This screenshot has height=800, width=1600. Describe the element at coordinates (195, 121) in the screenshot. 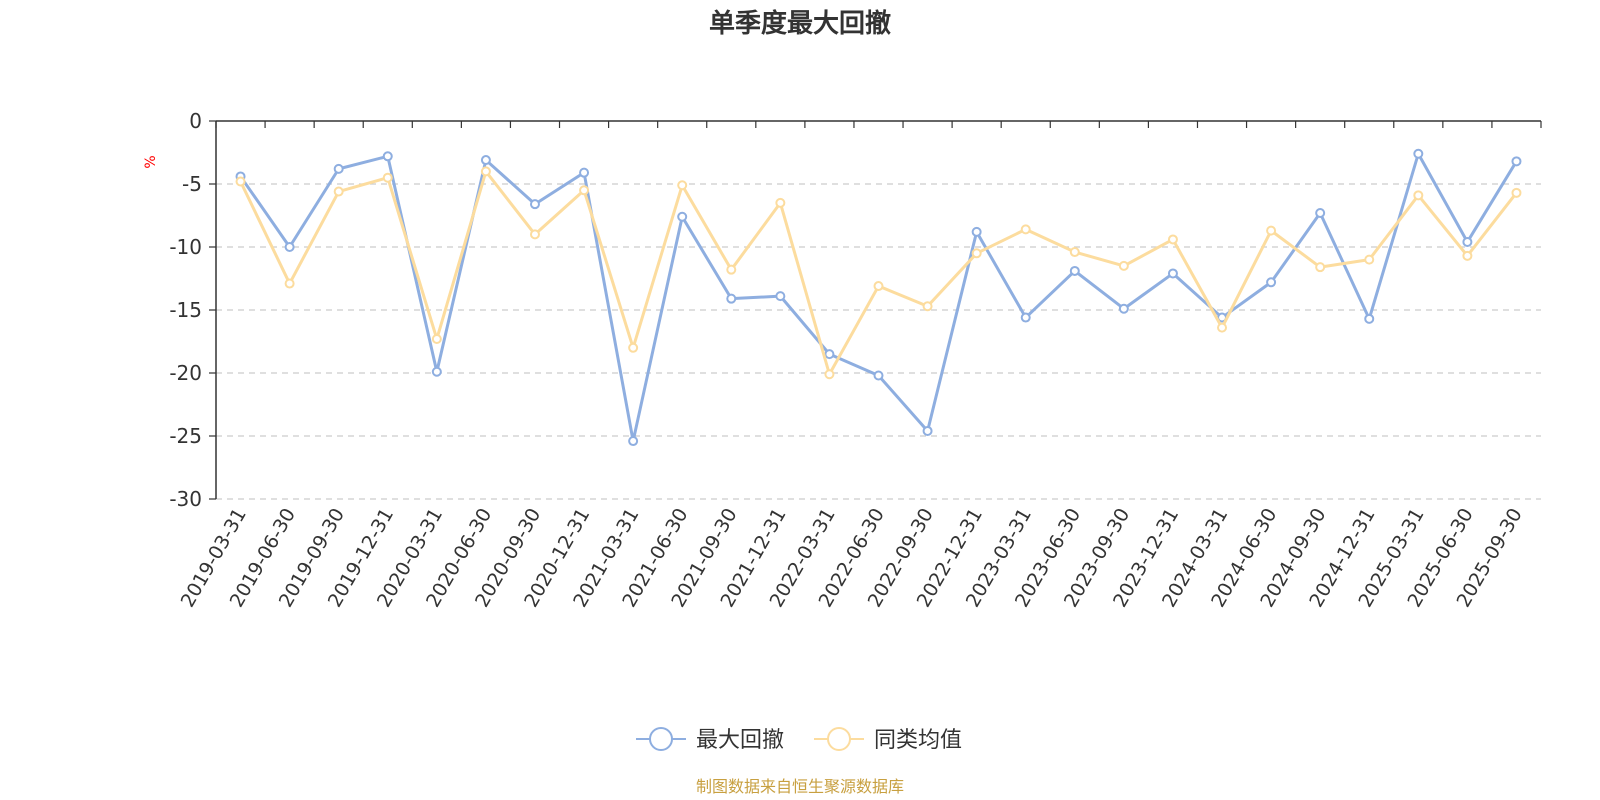

I see `y-tick-label: 0` at that location.